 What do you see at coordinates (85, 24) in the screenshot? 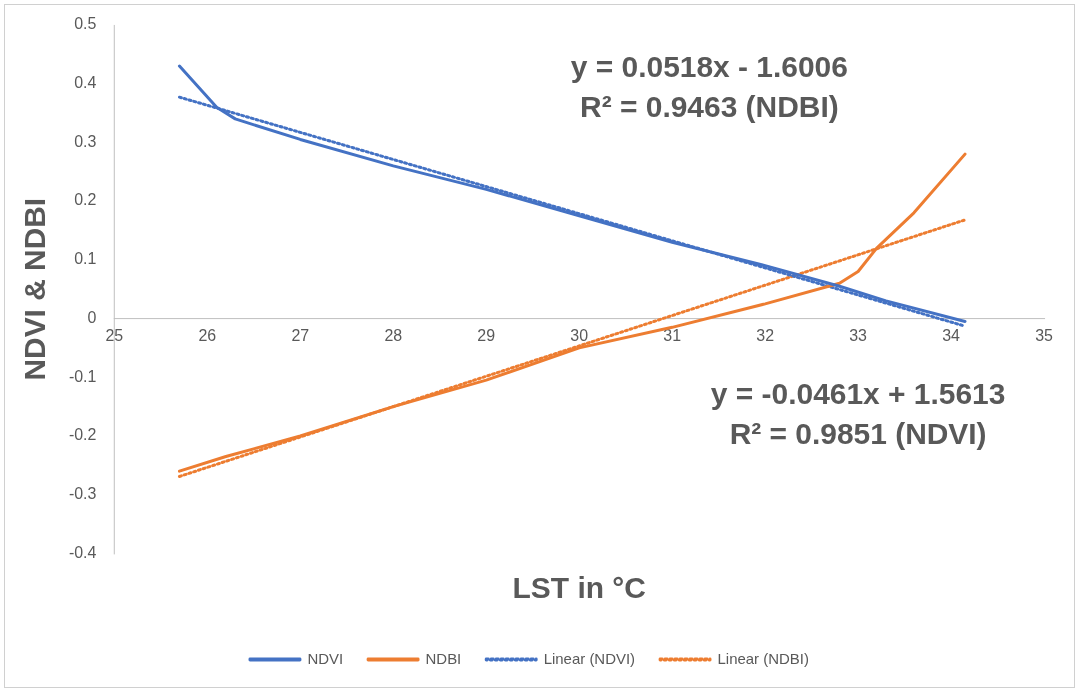
I see `y-tick-label: 0.5` at bounding box center [85, 24].